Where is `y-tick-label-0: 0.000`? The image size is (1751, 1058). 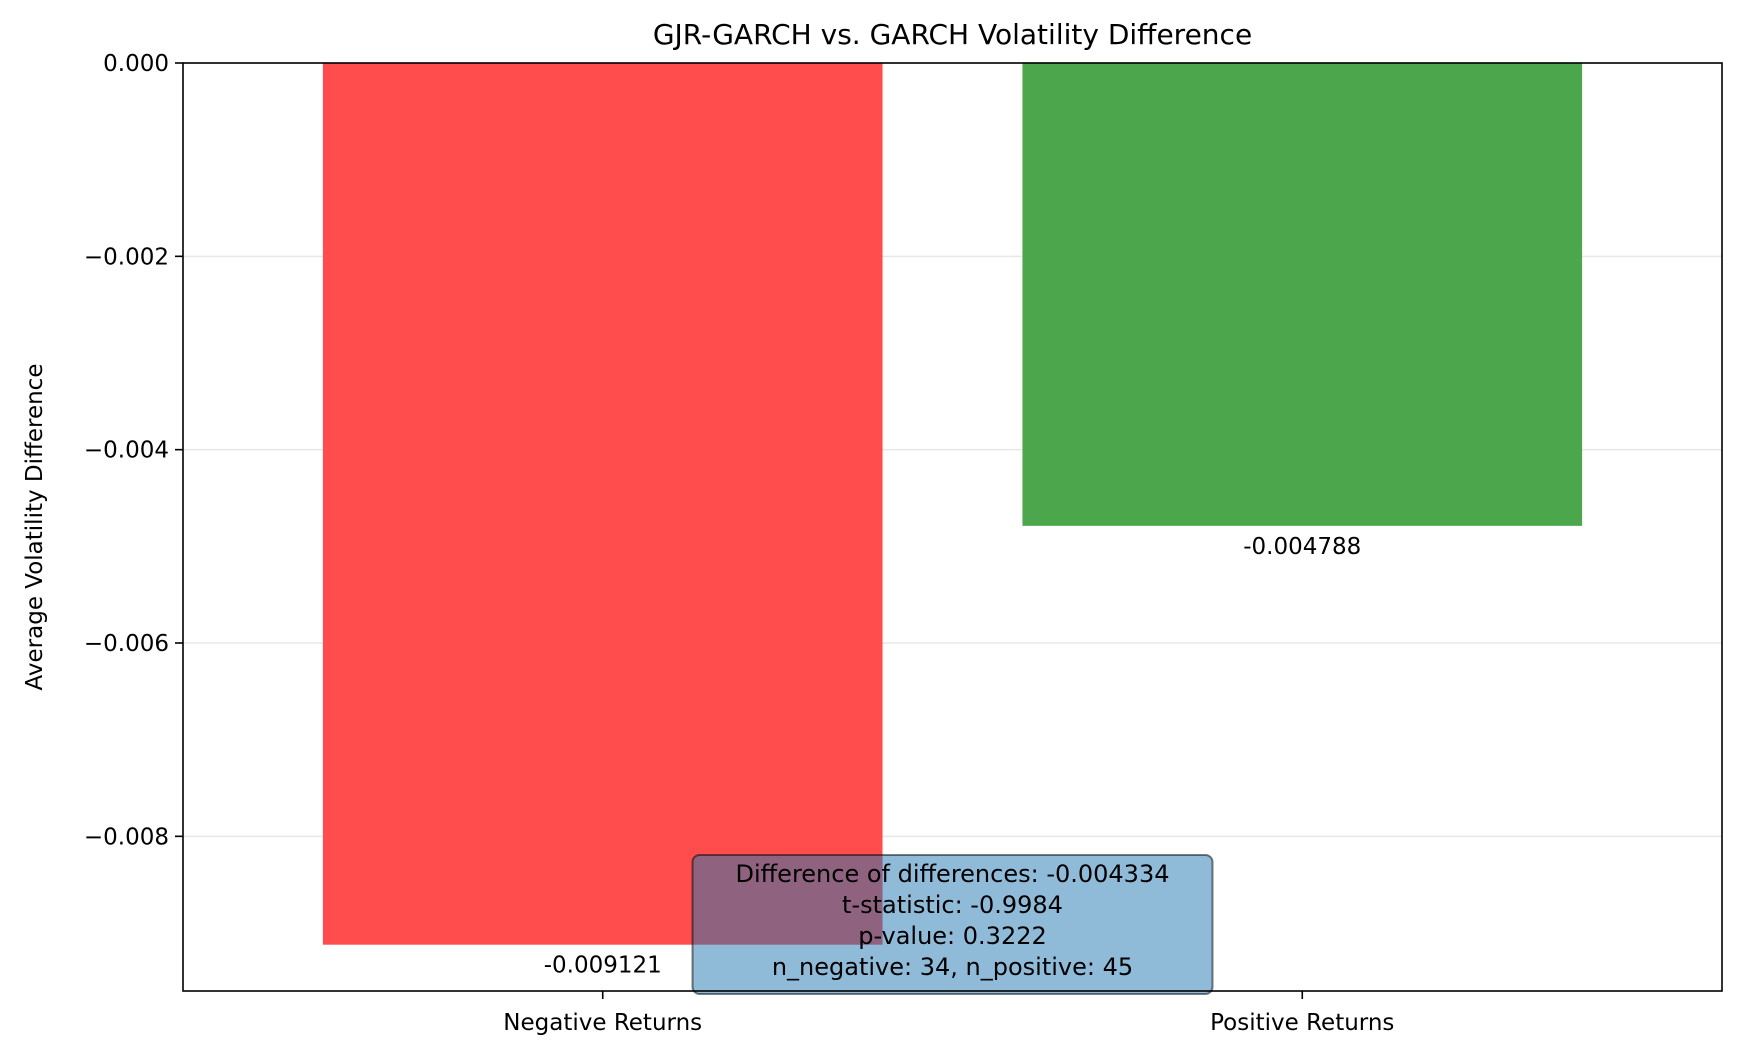
y-tick-label-0: 0.000 is located at coordinates (136, 64).